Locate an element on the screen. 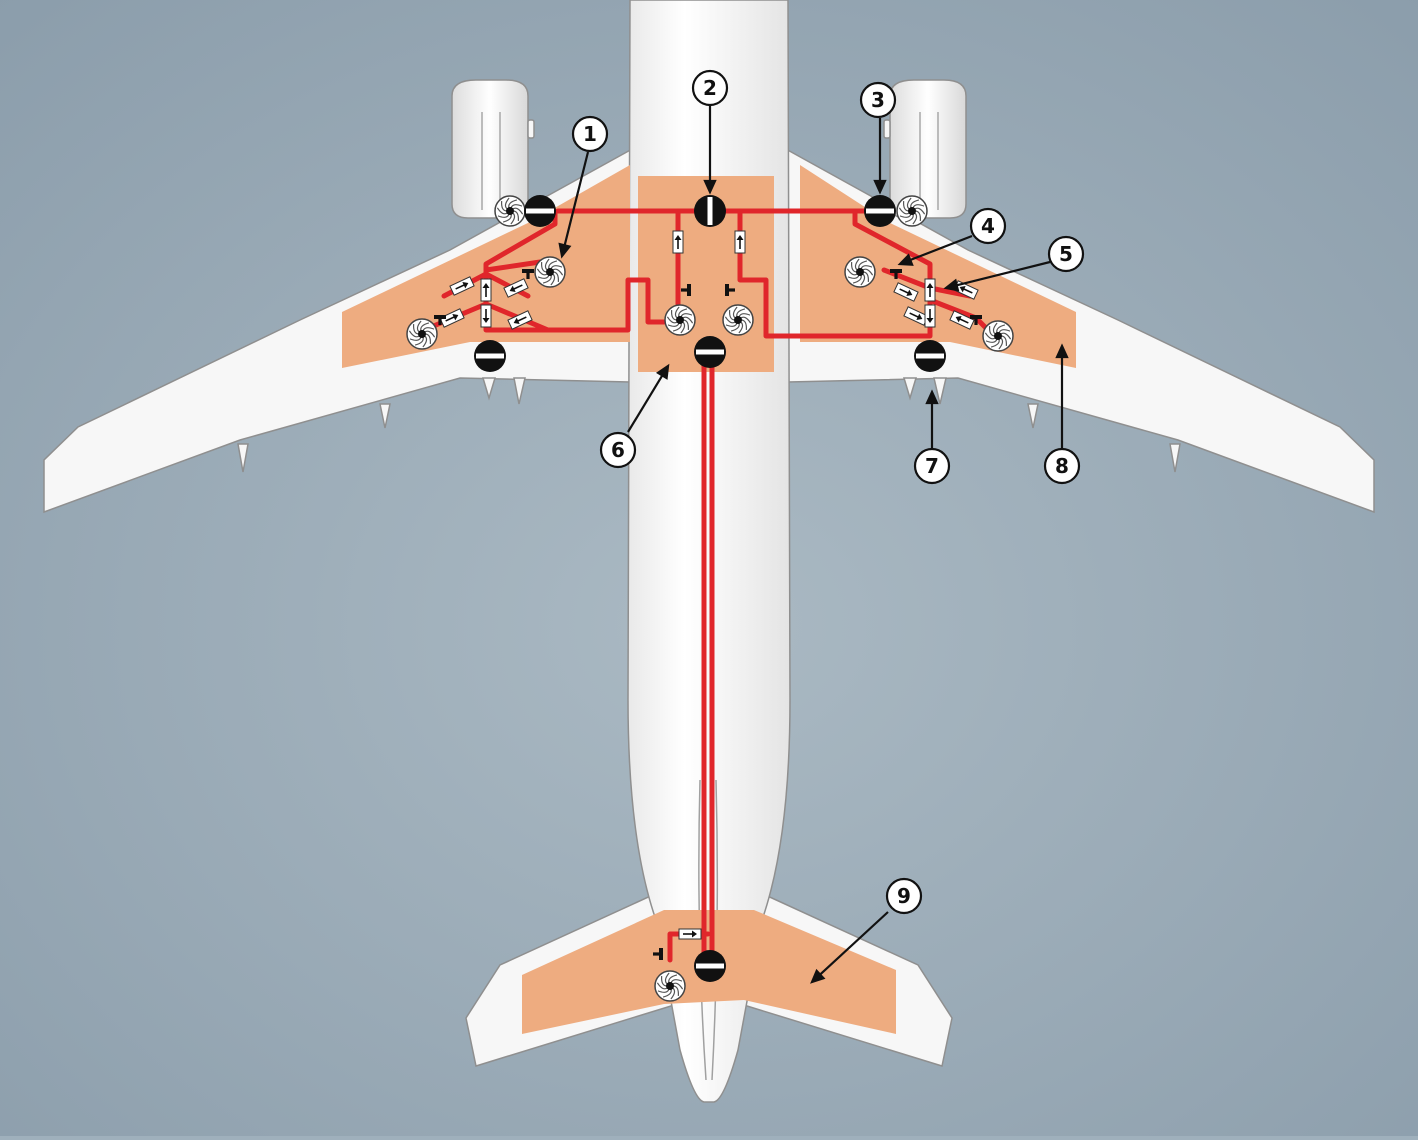 The image size is (1418, 1140). callout-3-label: 3 is located at coordinates (878, 100).